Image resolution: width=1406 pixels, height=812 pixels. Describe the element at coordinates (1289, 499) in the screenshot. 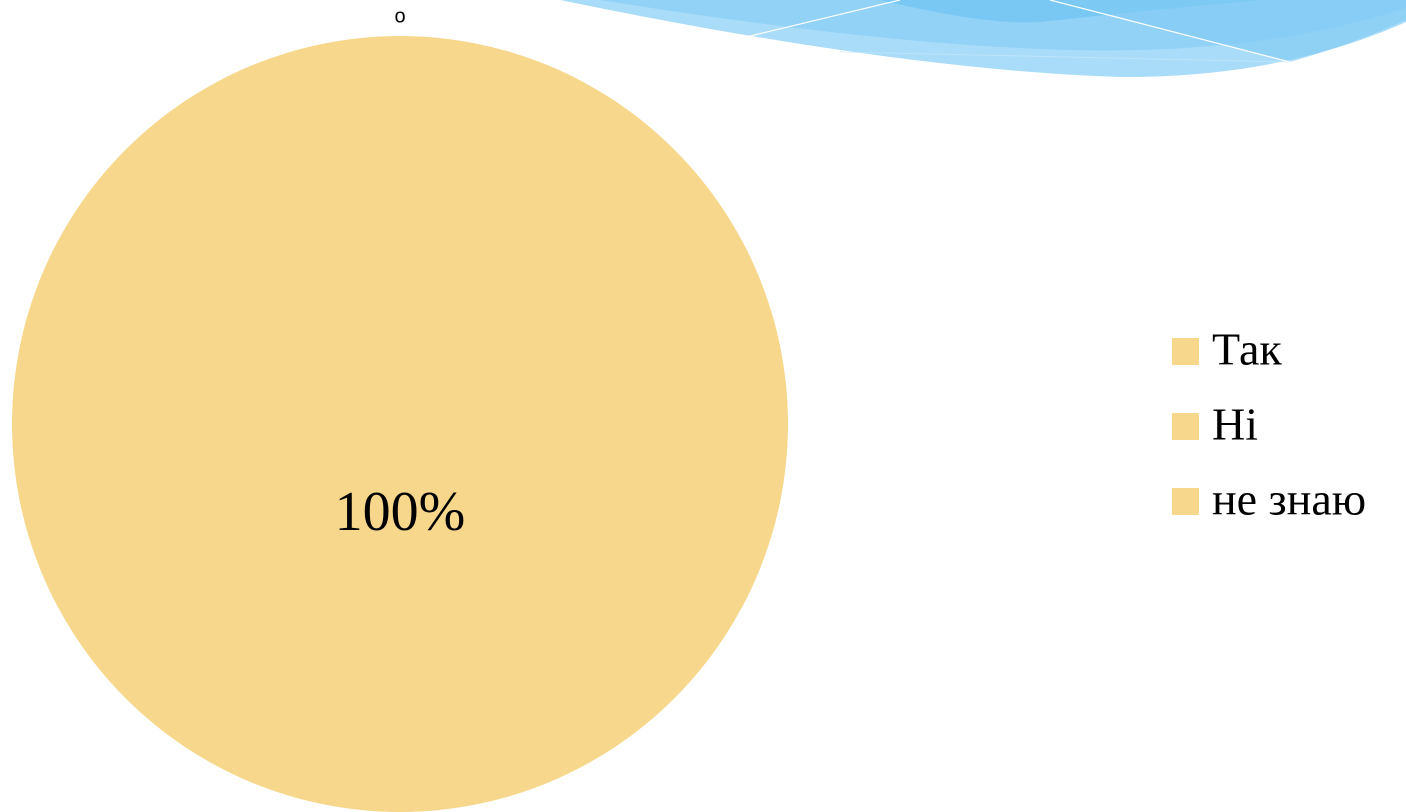

I see `legend-label: не знаю` at that location.